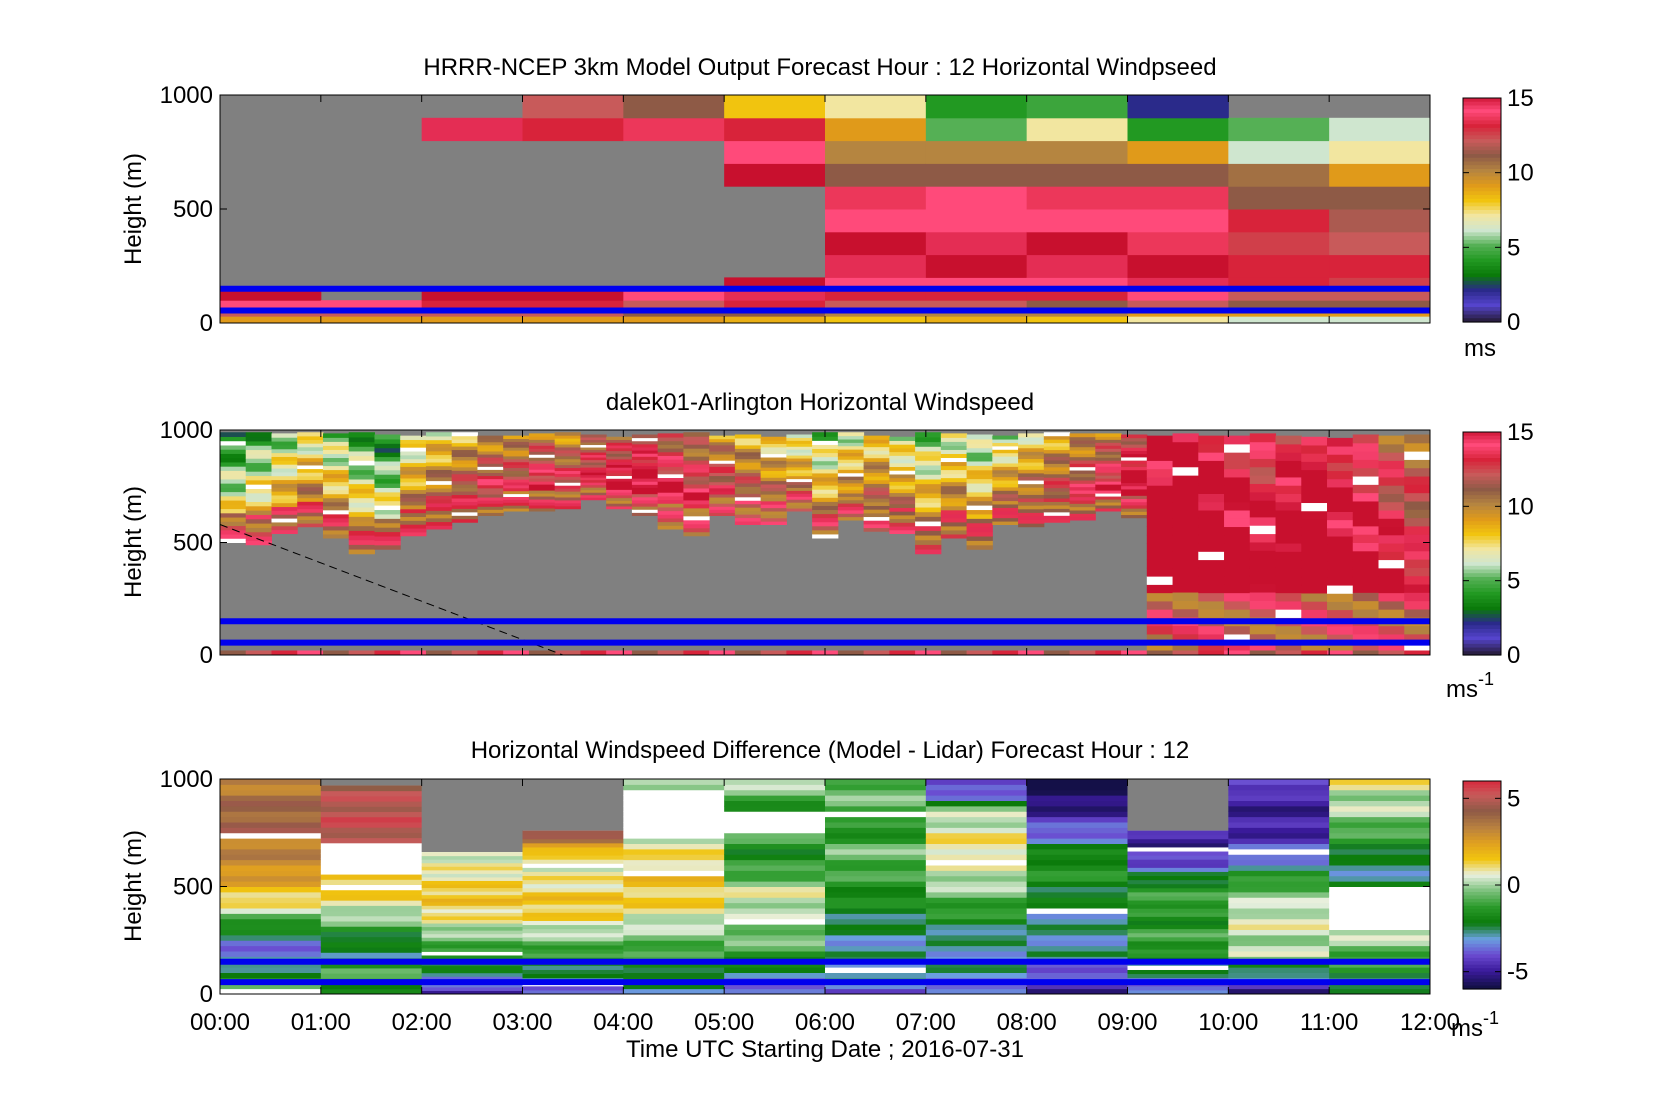 This screenshot has height=1102, width=1680. Describe the element at coordinates (1513, 581) in the screenshot. I see `colorbar-tick-label: 5` at that location.